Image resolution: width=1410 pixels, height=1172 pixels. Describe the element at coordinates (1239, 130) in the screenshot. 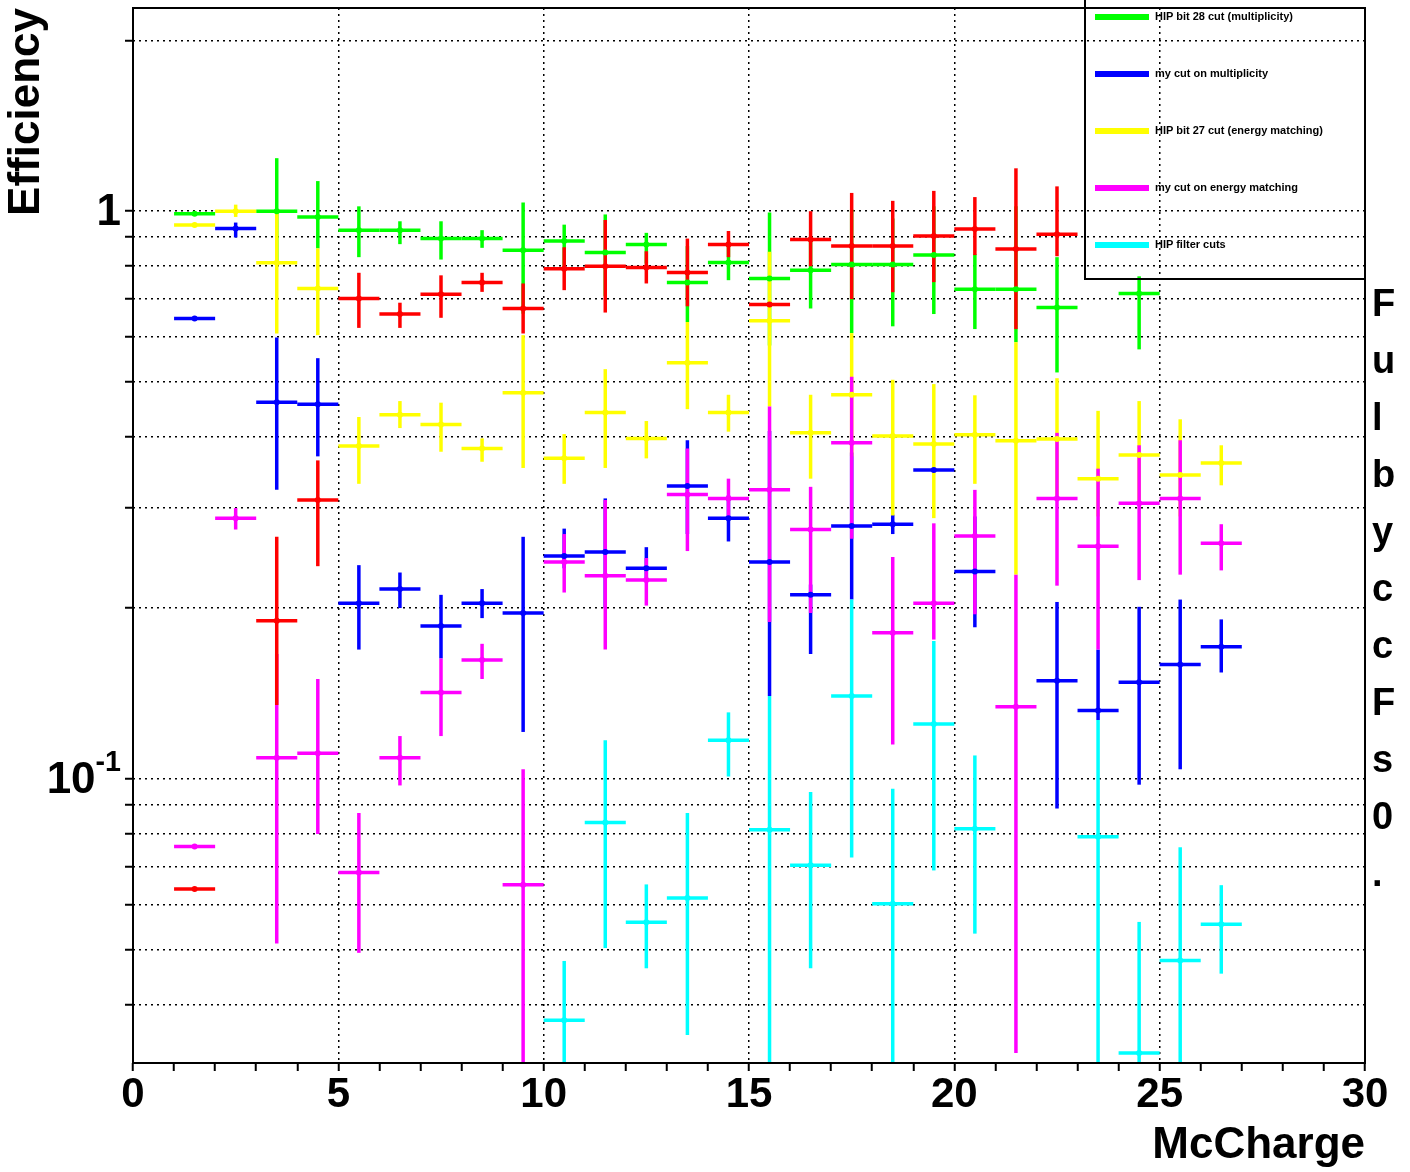

I see `legend-label: HIP bit 27 cut (energy matching)` at that location.